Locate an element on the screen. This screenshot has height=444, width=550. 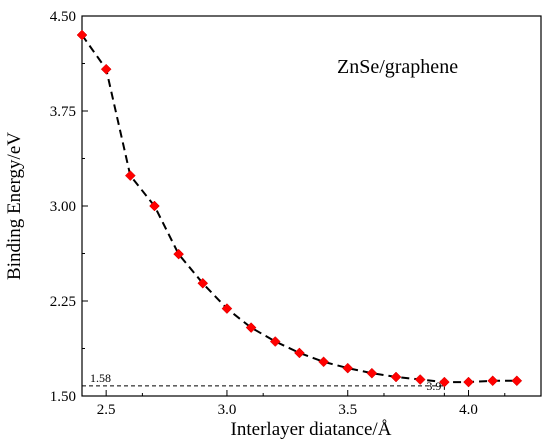
y-axis-ticks: 1.50 2.25 3.00 3.75 4.50 is located at coordinates (69, 207).